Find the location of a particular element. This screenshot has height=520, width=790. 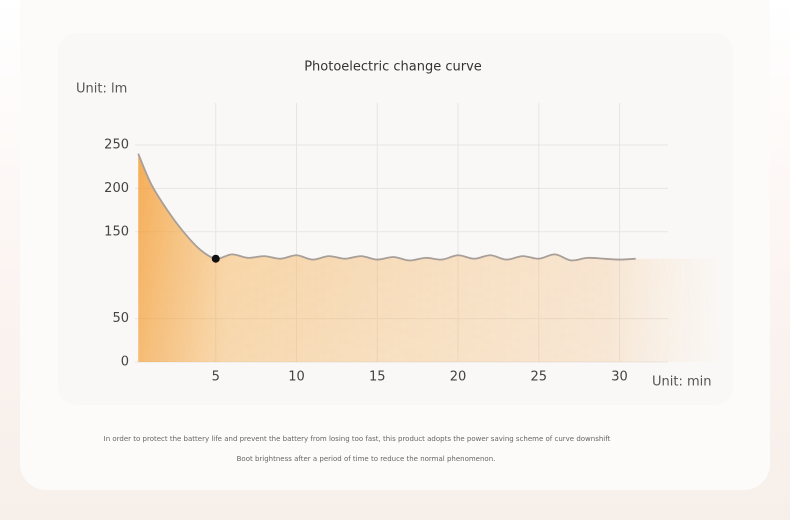

y-tick-label: 250 is located at coordinates (116, 145).